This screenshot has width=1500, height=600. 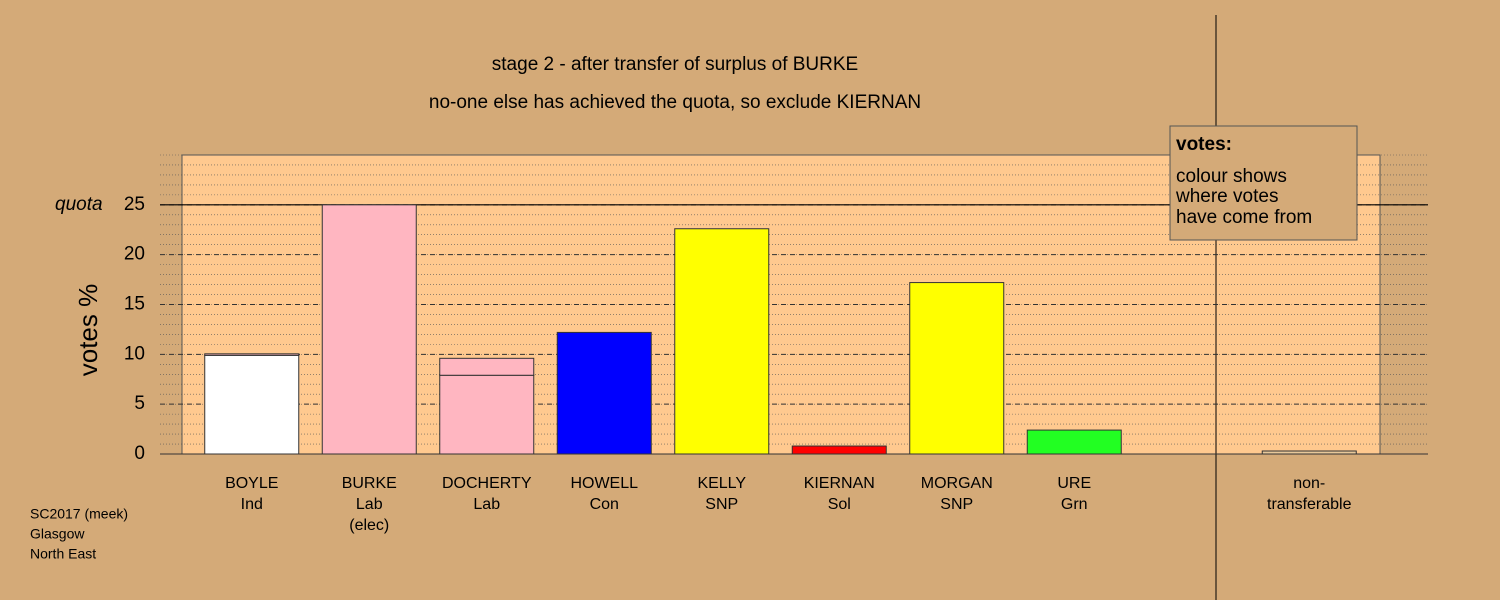 I want to click on x-tick-label: MORGAN, so click(x=957, y=483).